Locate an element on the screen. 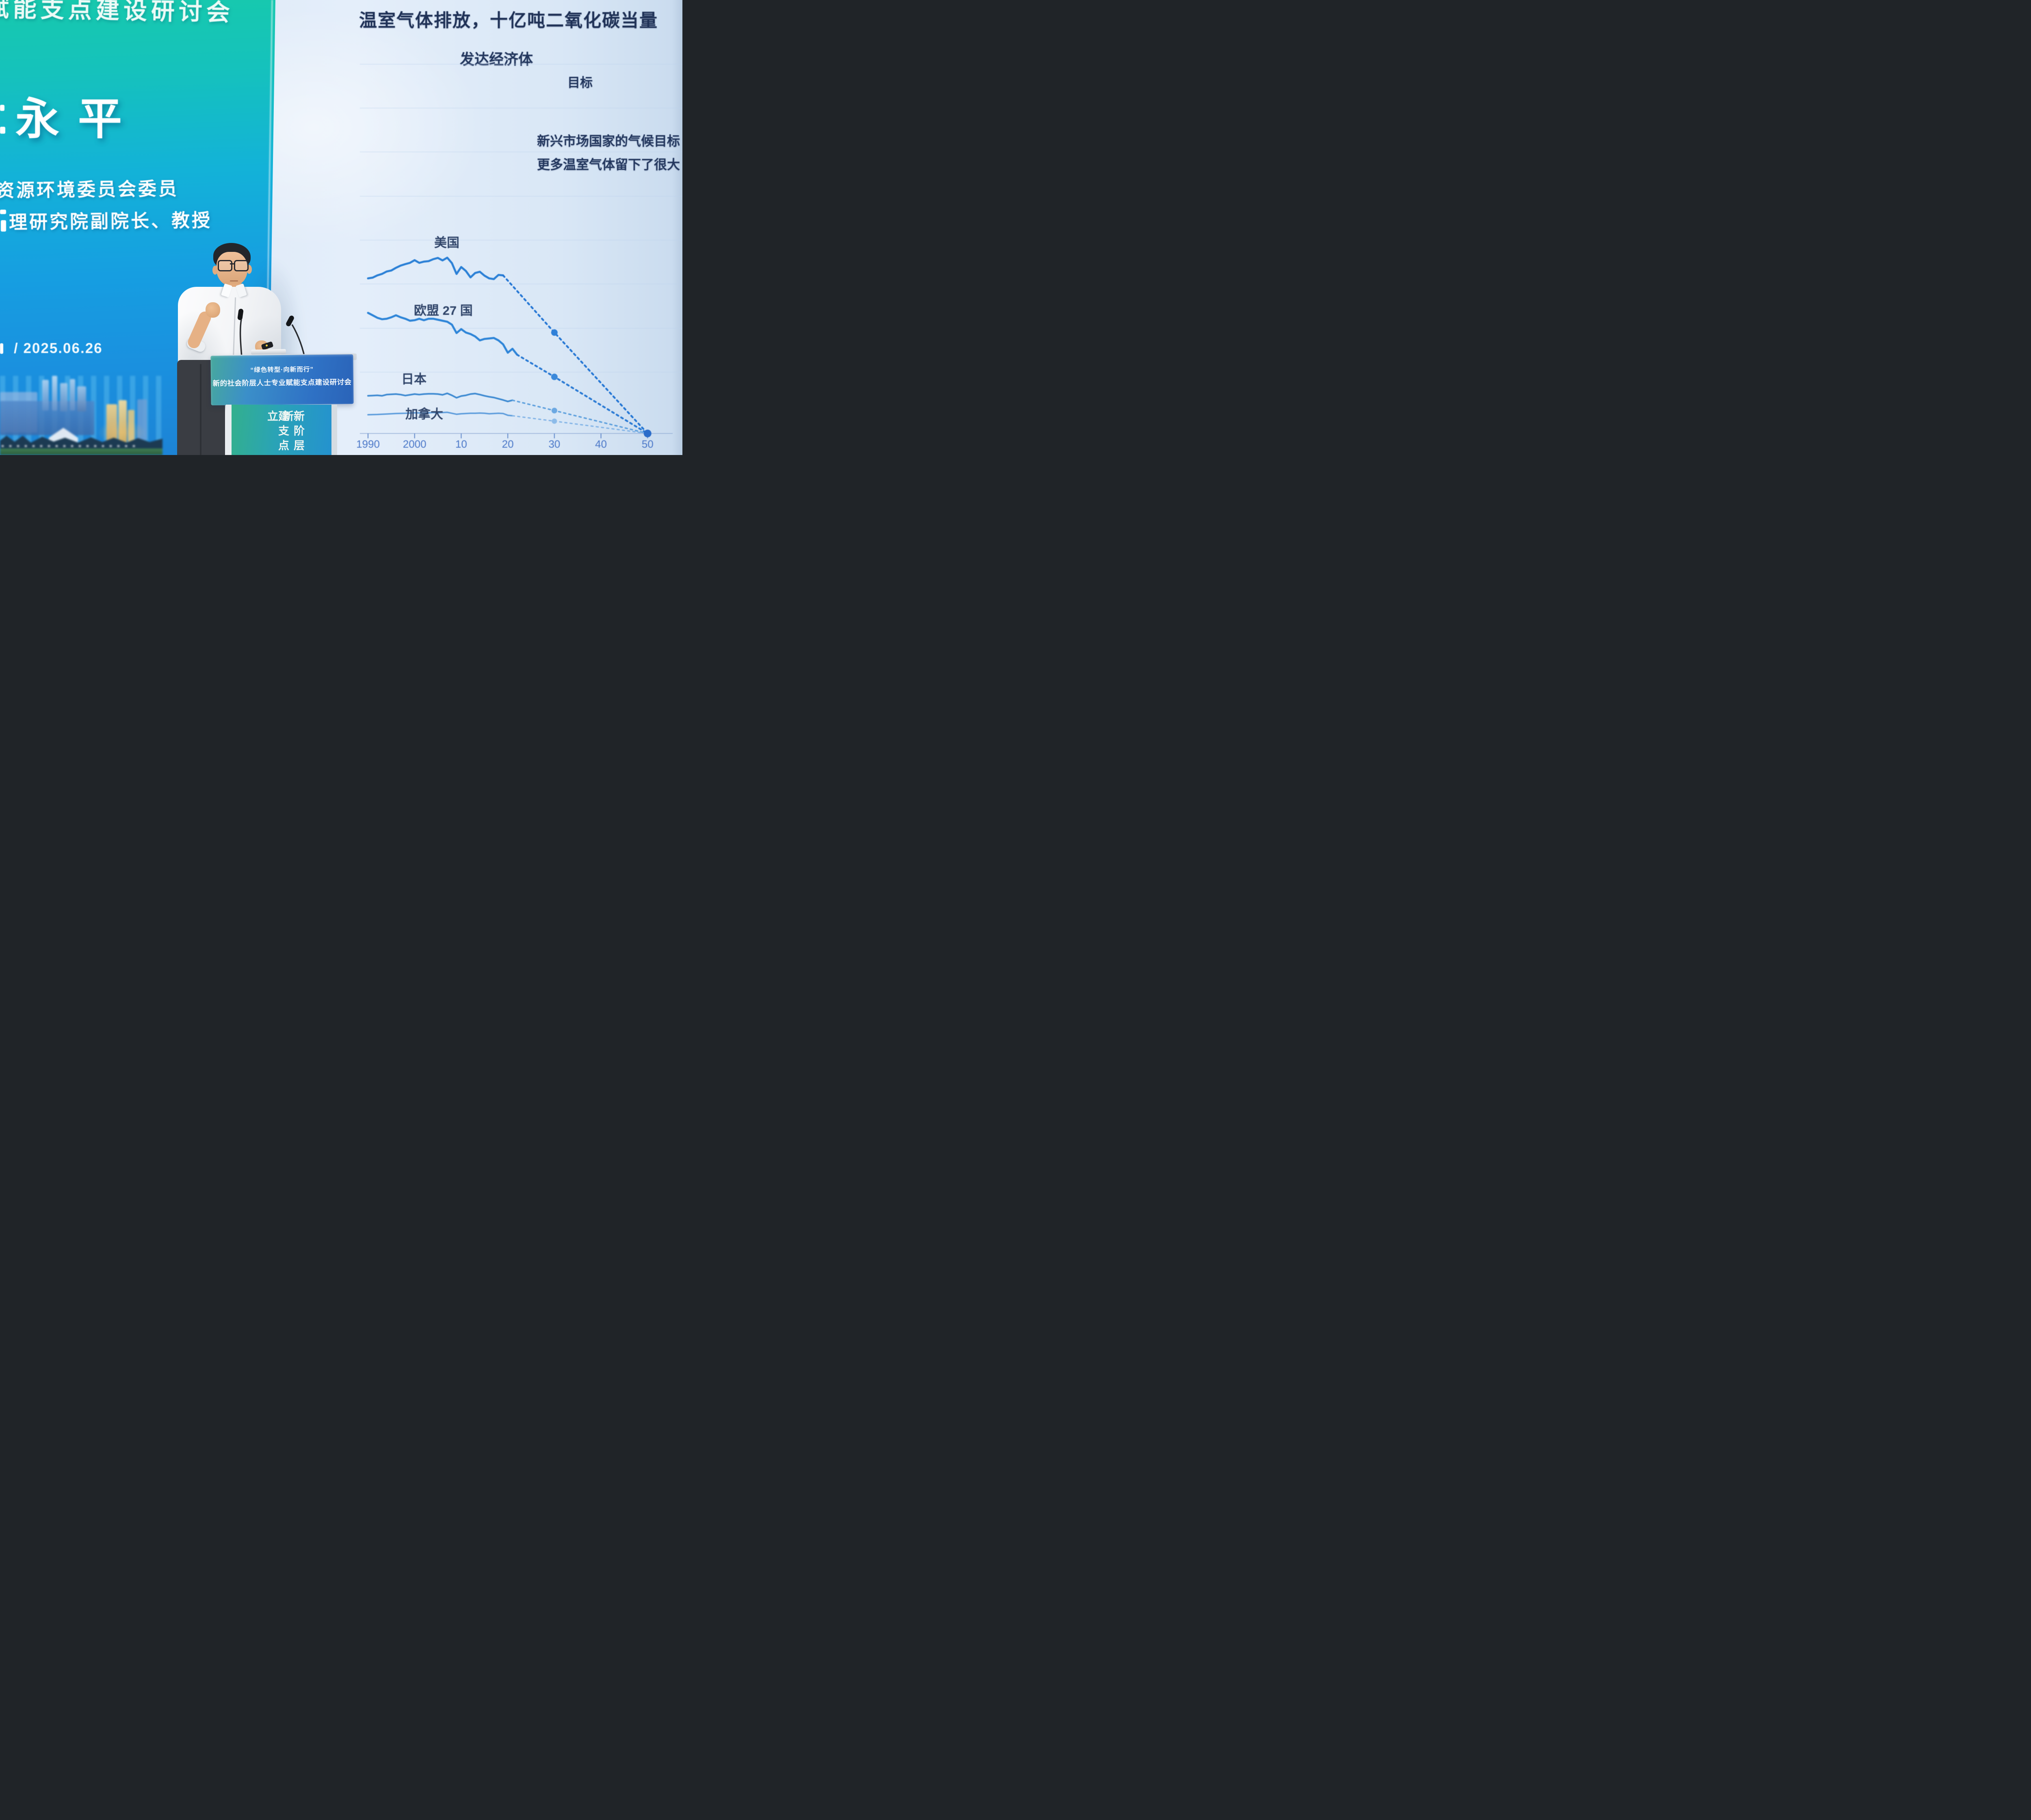 Image resolution: width=2031 pixels, height=1820 pixels. speaker-ear is located at coordinates (215, 271).